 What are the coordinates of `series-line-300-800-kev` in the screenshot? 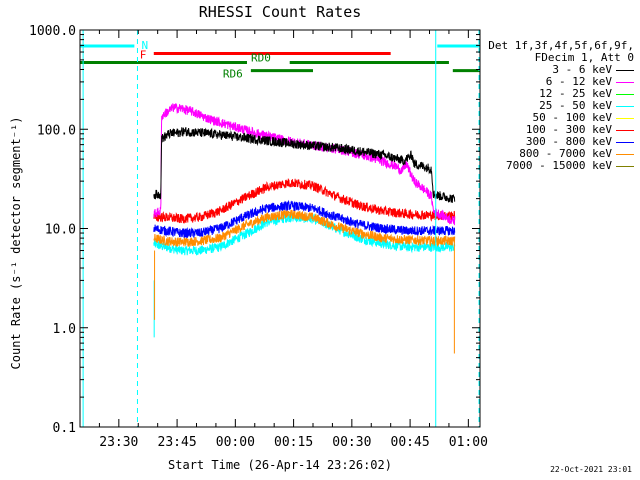 It's located at (304, 219).